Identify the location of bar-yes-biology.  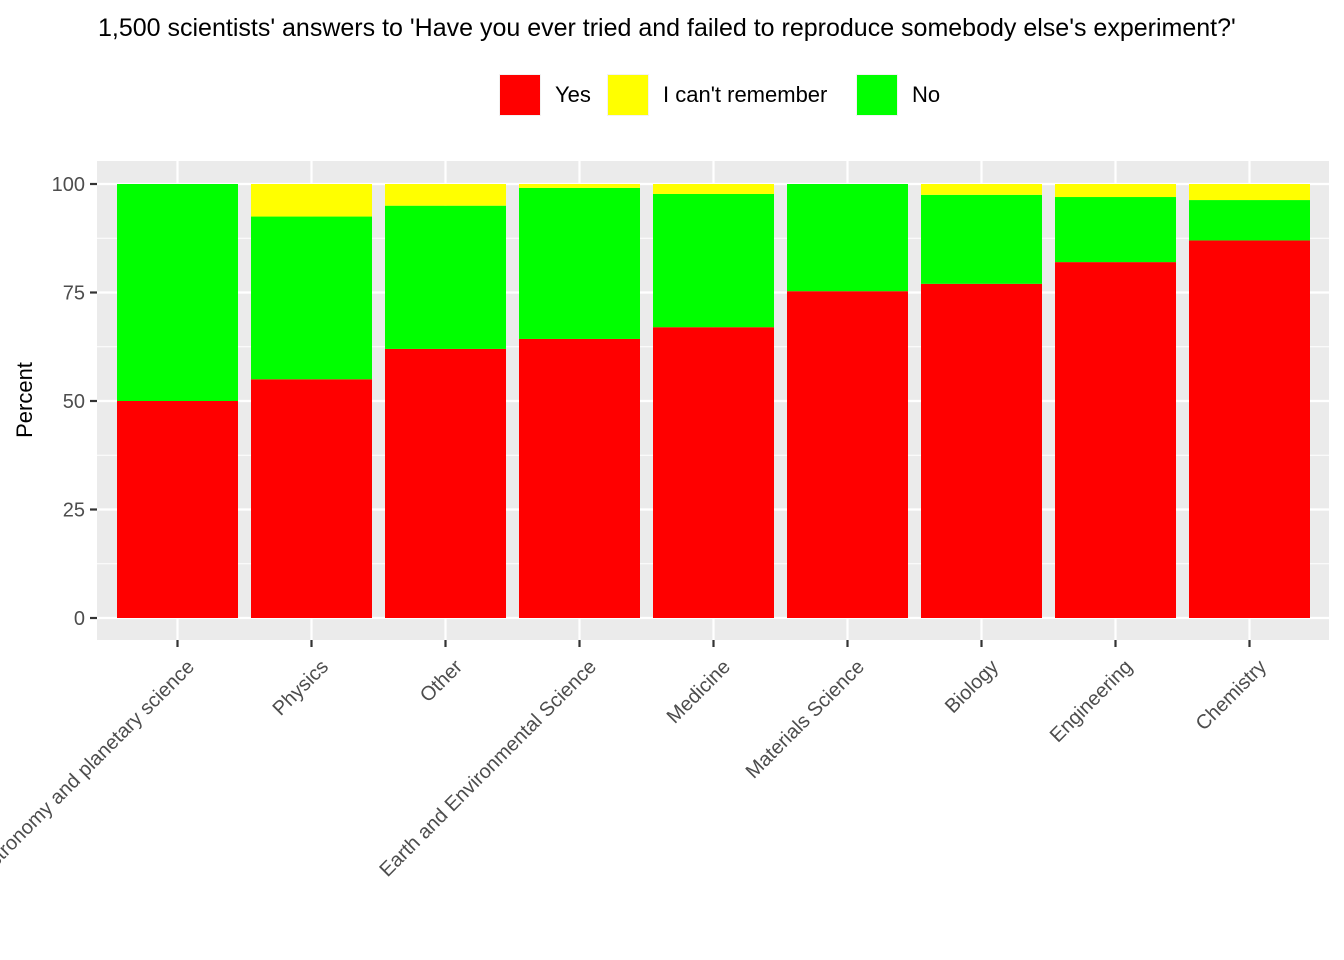
(981, 450).